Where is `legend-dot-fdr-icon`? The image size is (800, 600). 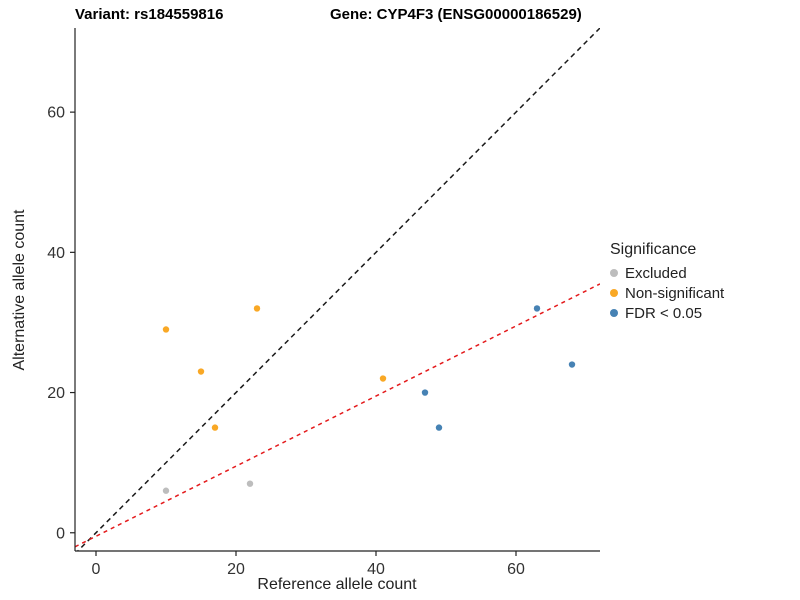
legend-dot-fdr-icon is located at coordinates (614, 313).